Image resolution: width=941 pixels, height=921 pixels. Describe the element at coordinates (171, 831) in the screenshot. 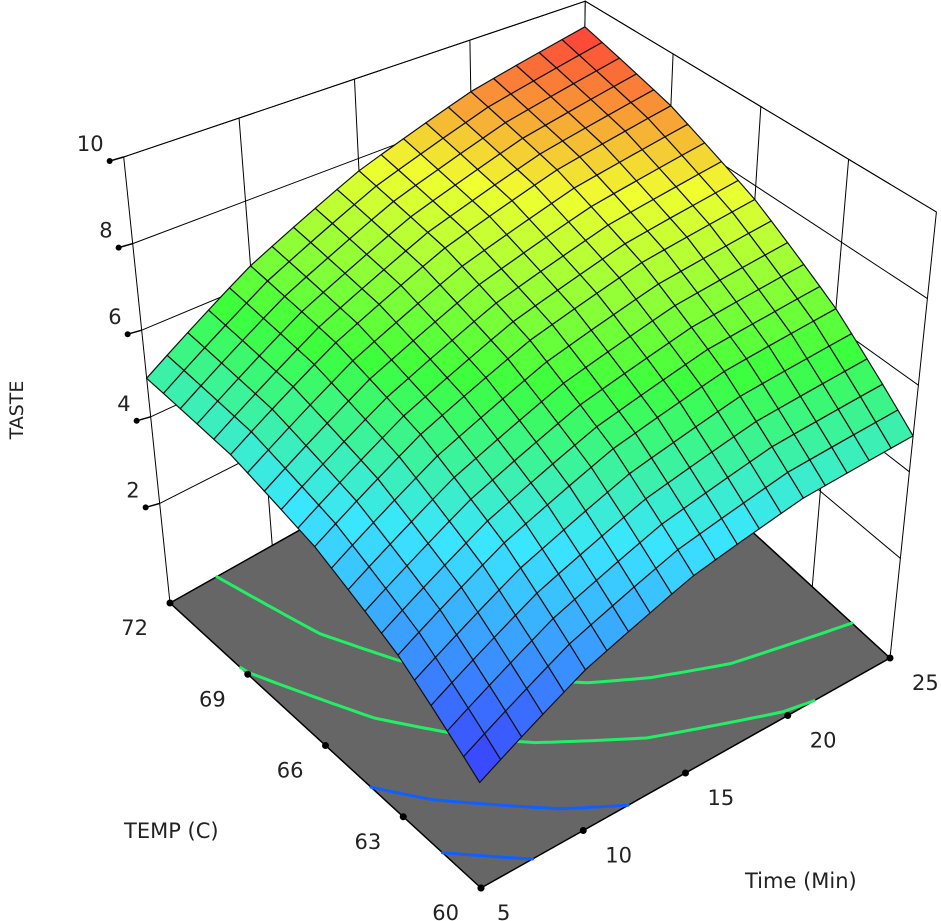

I see `x-axis-label: TEMP (C)` at that location.